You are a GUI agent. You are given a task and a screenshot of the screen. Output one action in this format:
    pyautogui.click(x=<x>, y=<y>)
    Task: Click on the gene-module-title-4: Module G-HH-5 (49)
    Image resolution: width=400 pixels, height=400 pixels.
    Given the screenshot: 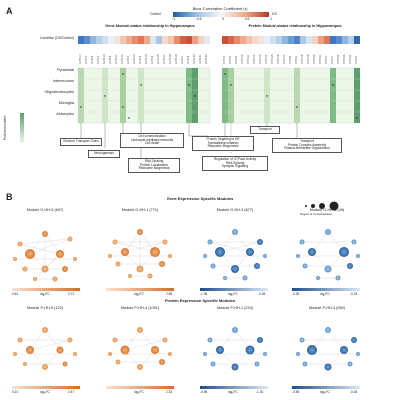 What is the action you would take?
    pyautogui.click(x=327, y=210)
    